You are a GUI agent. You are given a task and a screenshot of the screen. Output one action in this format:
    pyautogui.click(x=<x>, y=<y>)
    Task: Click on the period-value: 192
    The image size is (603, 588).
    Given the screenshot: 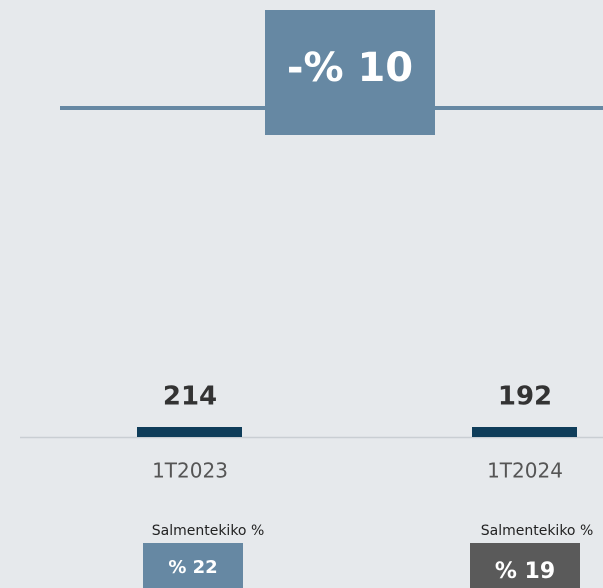 What is the action you would take?
    pyautogui.click(x=525, y=397)
    